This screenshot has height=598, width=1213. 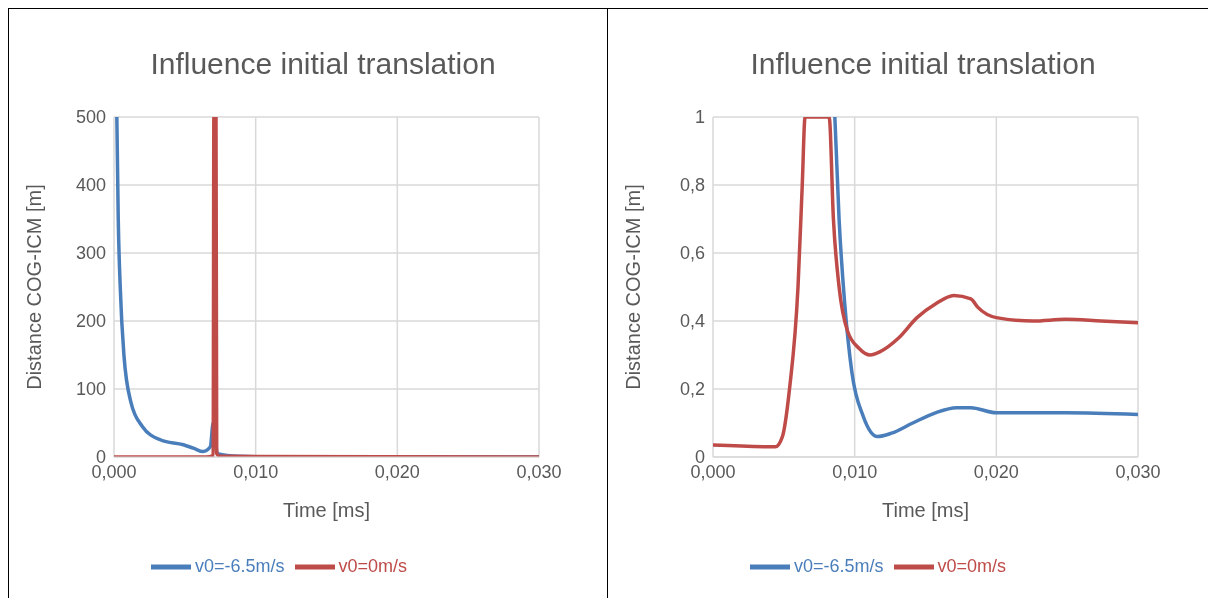 What do you see at coordinates (90, 389) in the screenshot?
I see `y-tick-label: 100` at bounding box center [90, 389].